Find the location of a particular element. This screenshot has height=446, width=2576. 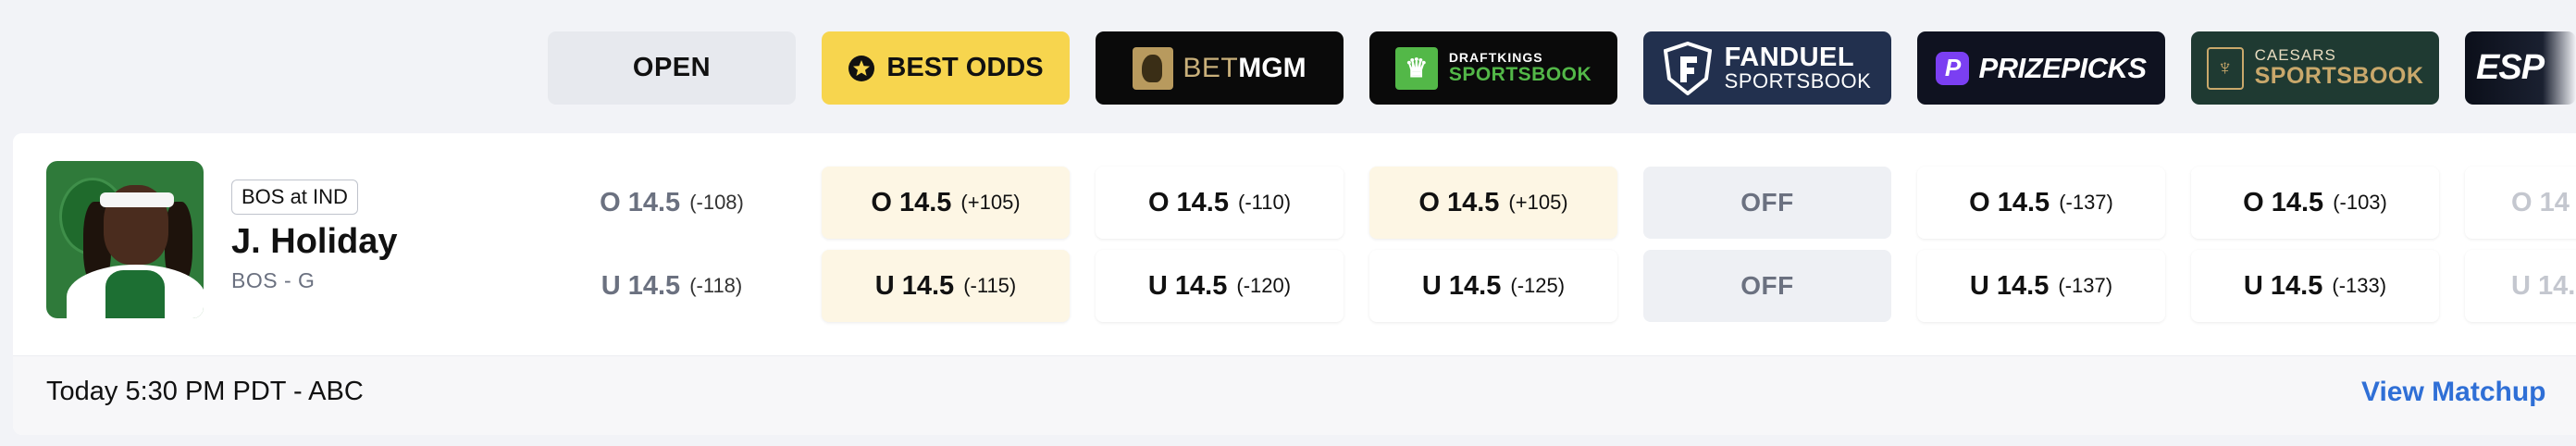

lion-icon is located at coordinates (1154, 68).